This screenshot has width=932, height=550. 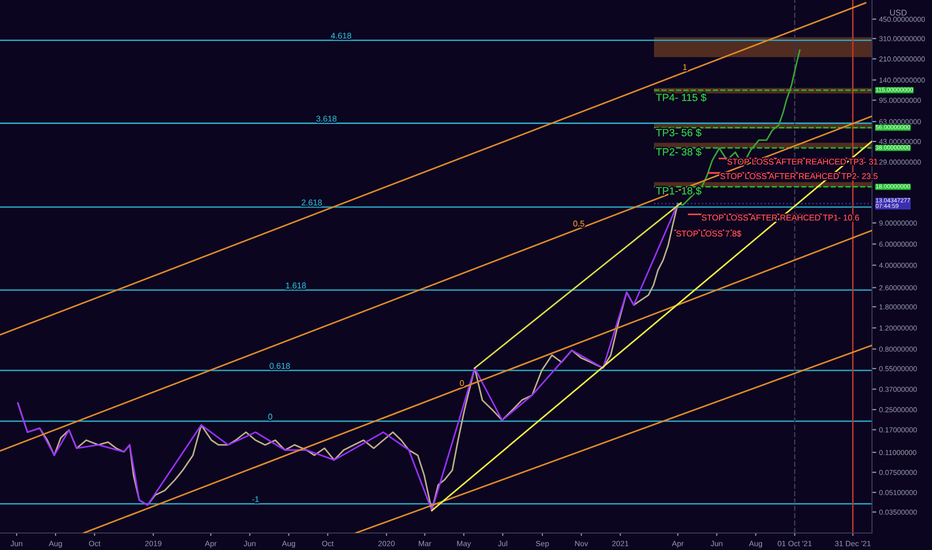 What do you see at coordinates (709, 234) in the screenshot?
I see `annotation: STOP LOSS 7.8$` at bounding box center [709, 234].